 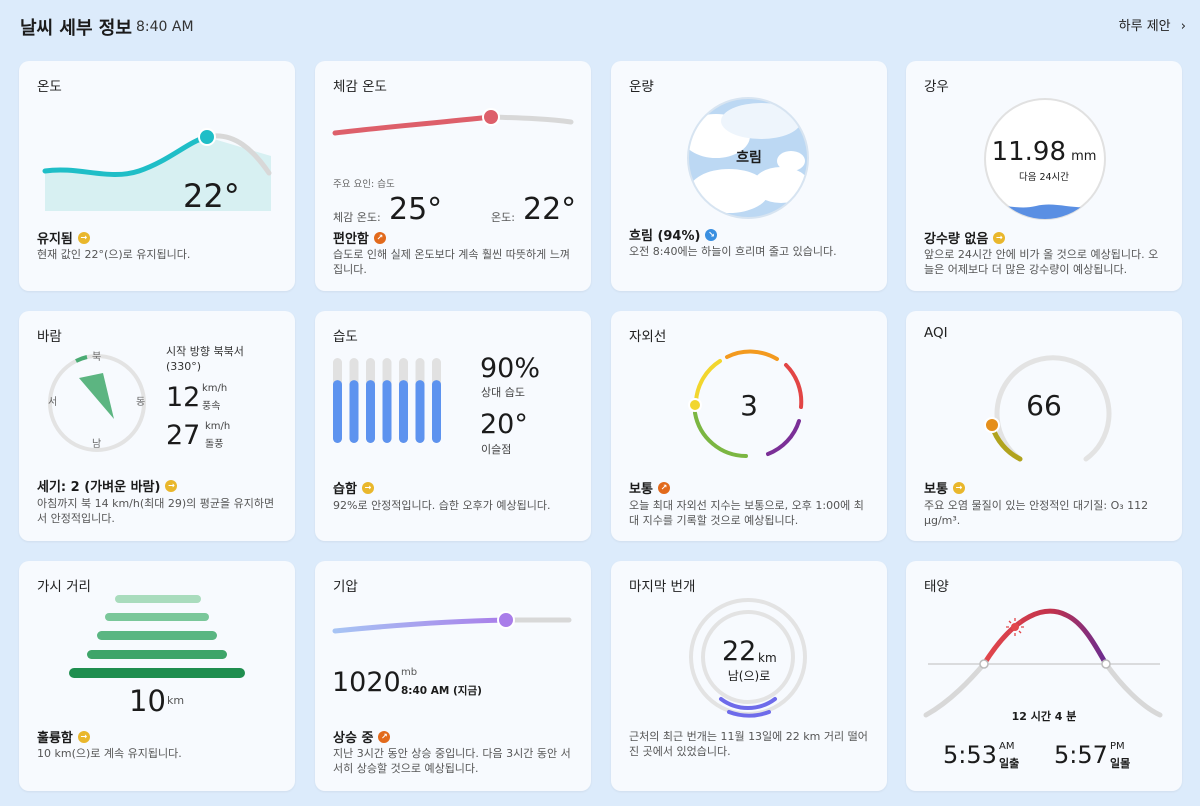 What do you see at coordinates (205, 359) in the screenshot?
I see `wind-direction-text: 시작 방향 북북서 (330°)` at bounding box center [205, 359].